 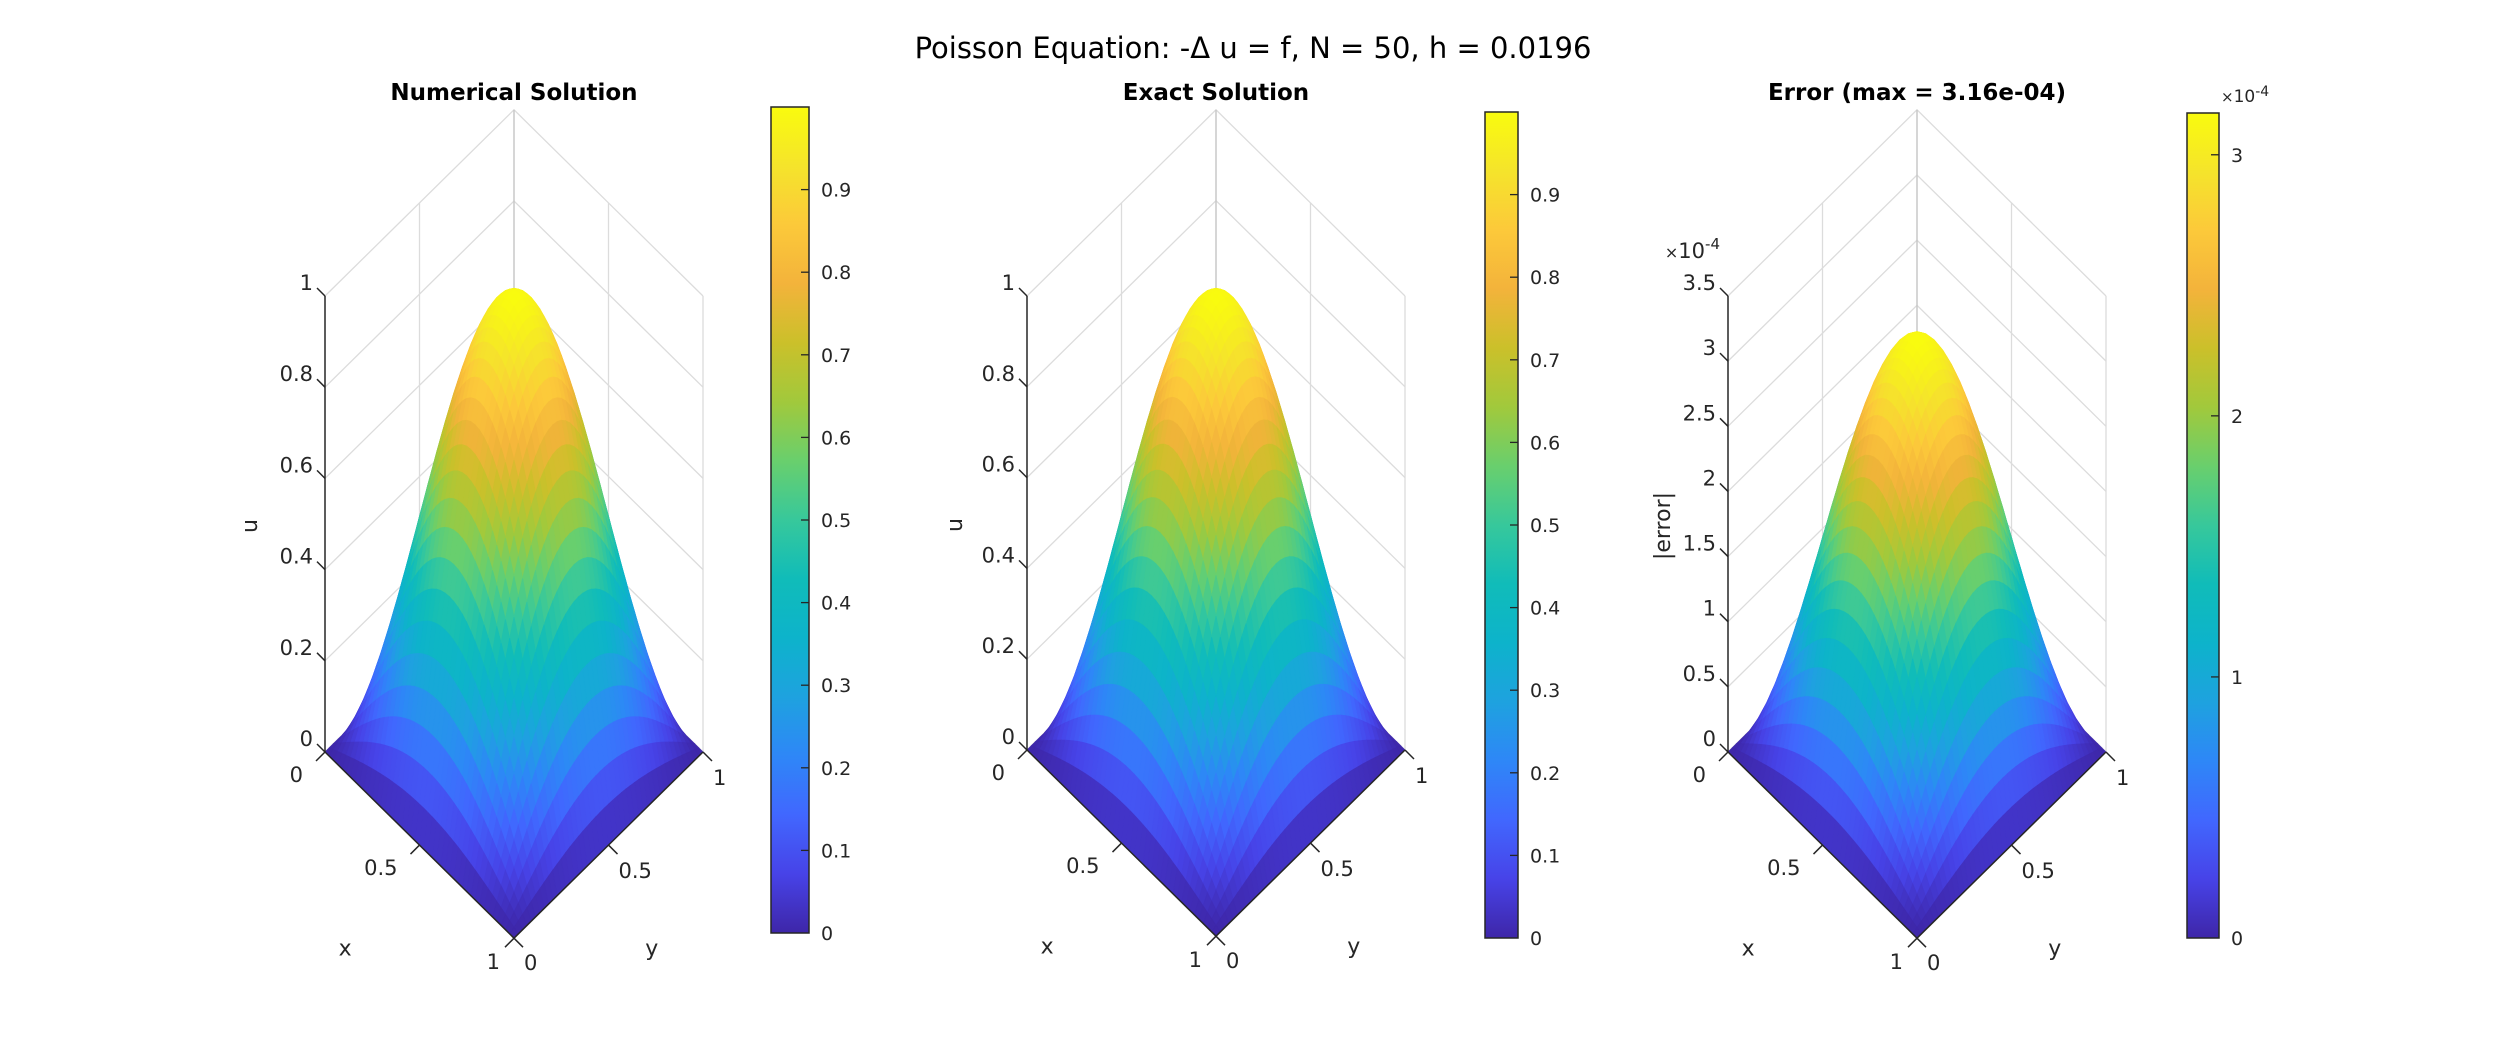 I want to click on colorbar: 0 1 2 3 ×10⁻⁴, so click(x=2227, y=517).